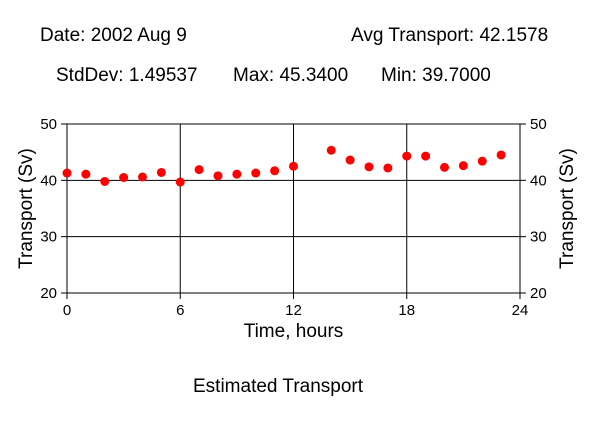 This screenshot has height=422, width=596. Describe the element at coordinates (48, 237) in the screenshot. I see `y-tick-label-left: 30` at that location.